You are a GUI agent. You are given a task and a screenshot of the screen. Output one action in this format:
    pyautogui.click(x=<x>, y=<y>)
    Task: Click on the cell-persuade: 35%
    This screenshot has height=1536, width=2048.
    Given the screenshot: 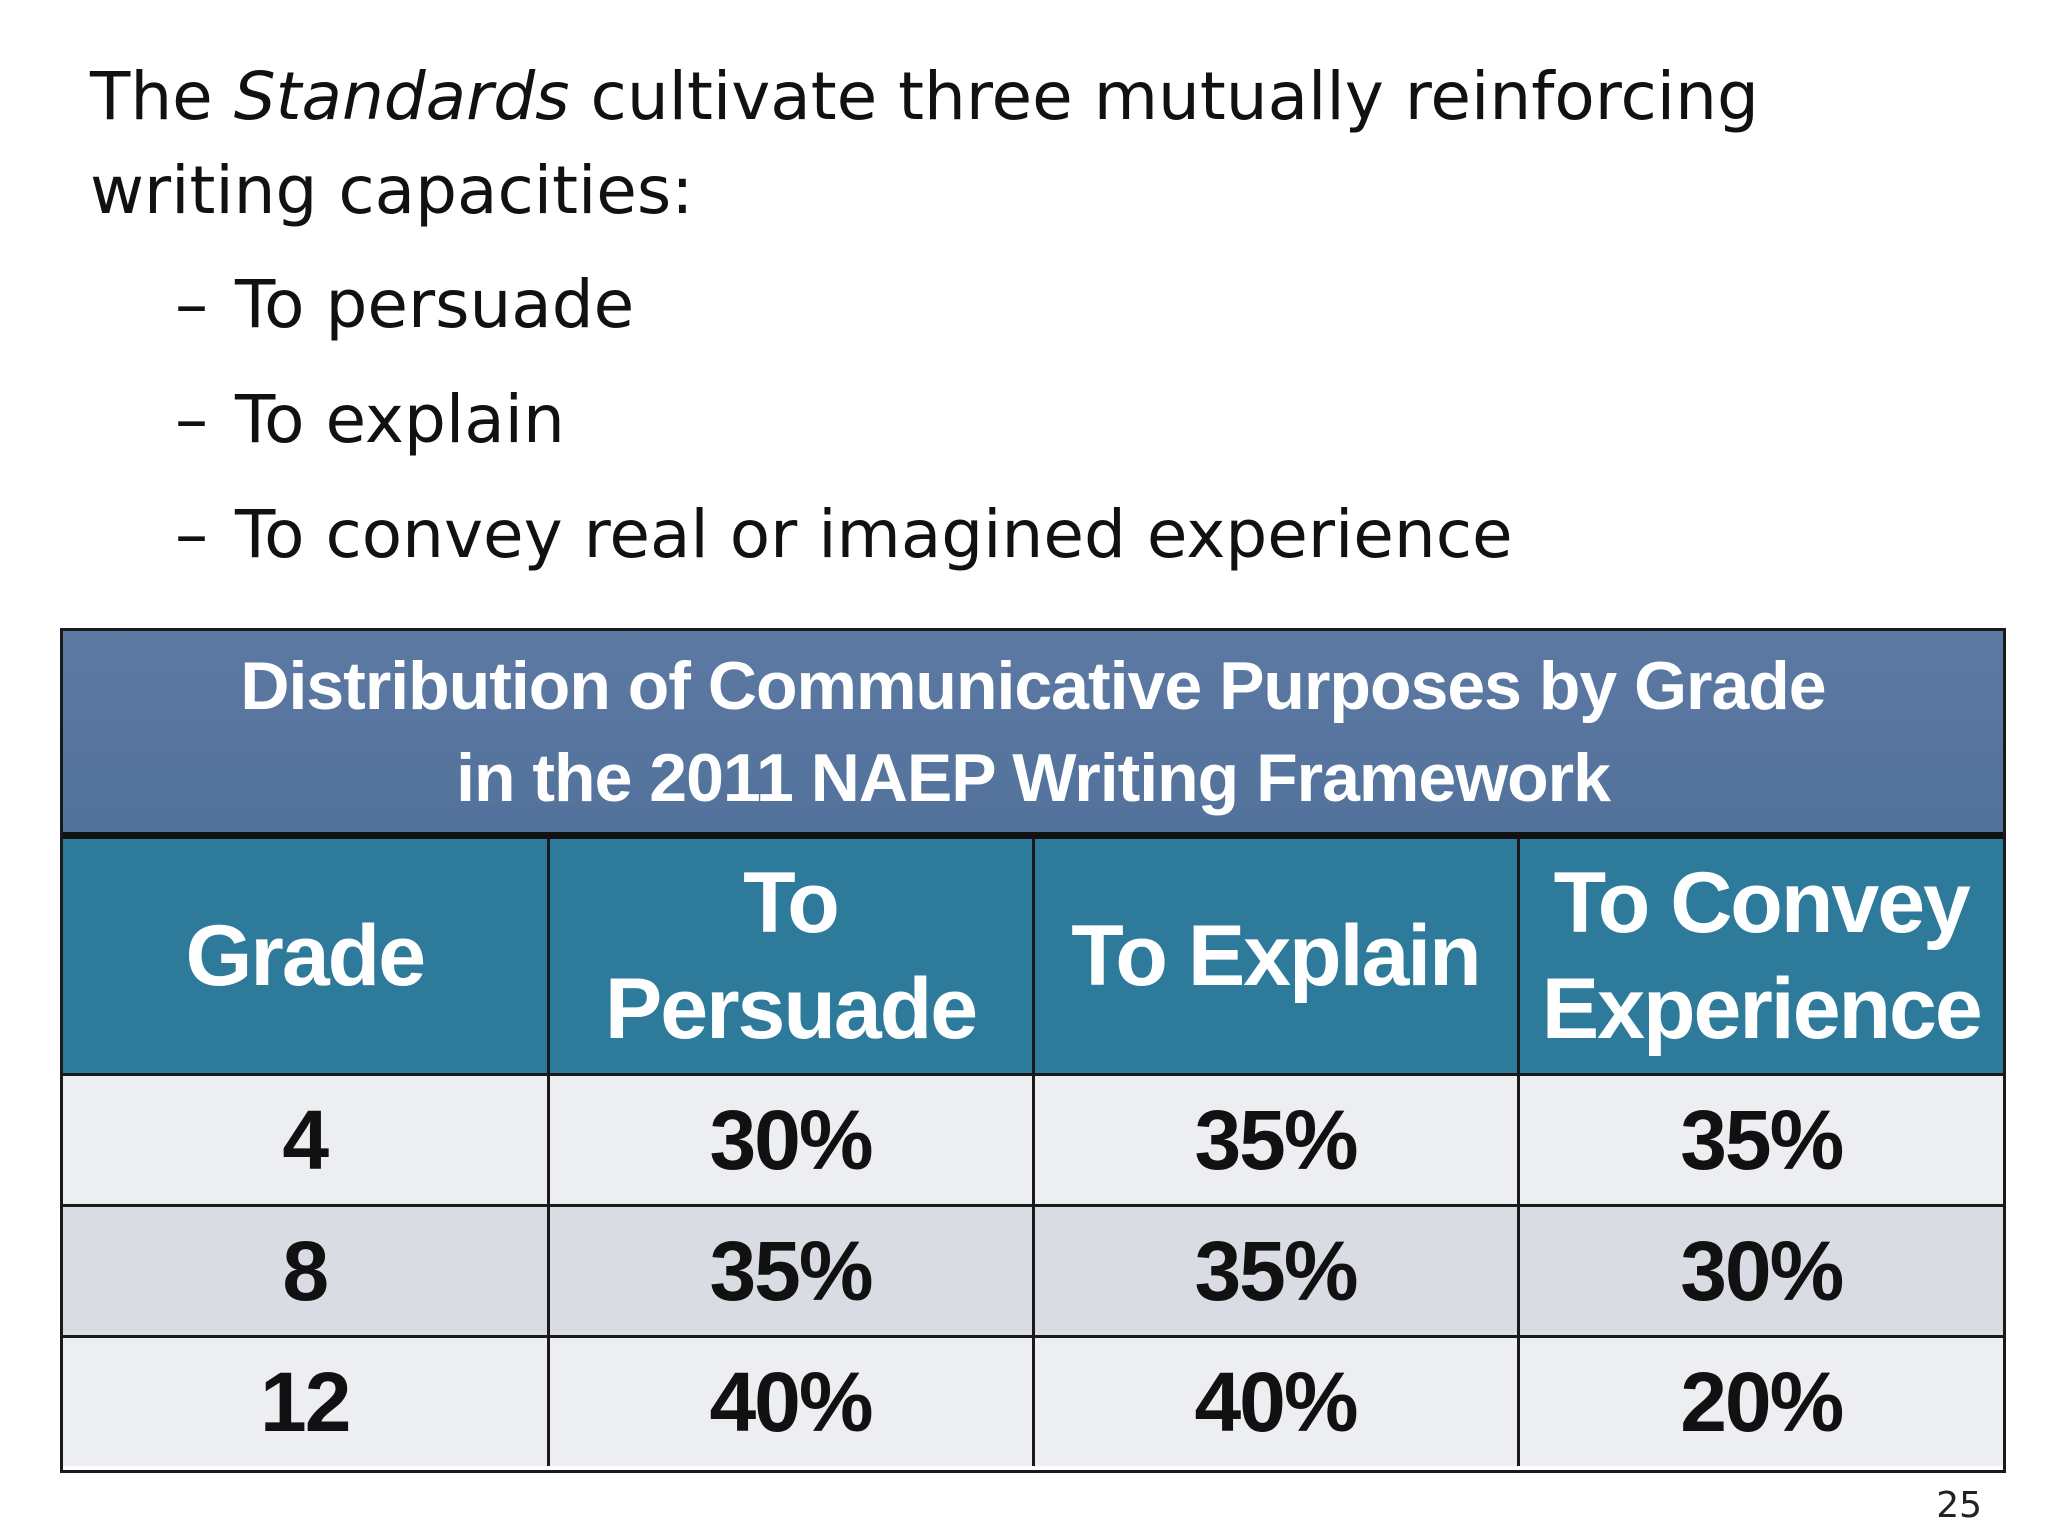 What is the action you would take?
    pyautogui.click(x=790, y=1271)
    